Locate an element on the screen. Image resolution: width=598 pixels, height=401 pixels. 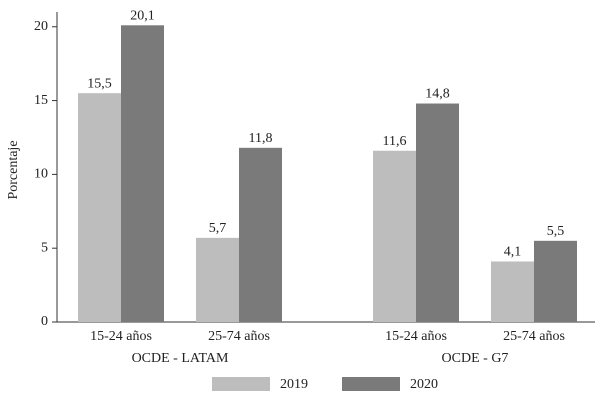
y-axis-label: Porcentaje is located at coordinates (13, 169).